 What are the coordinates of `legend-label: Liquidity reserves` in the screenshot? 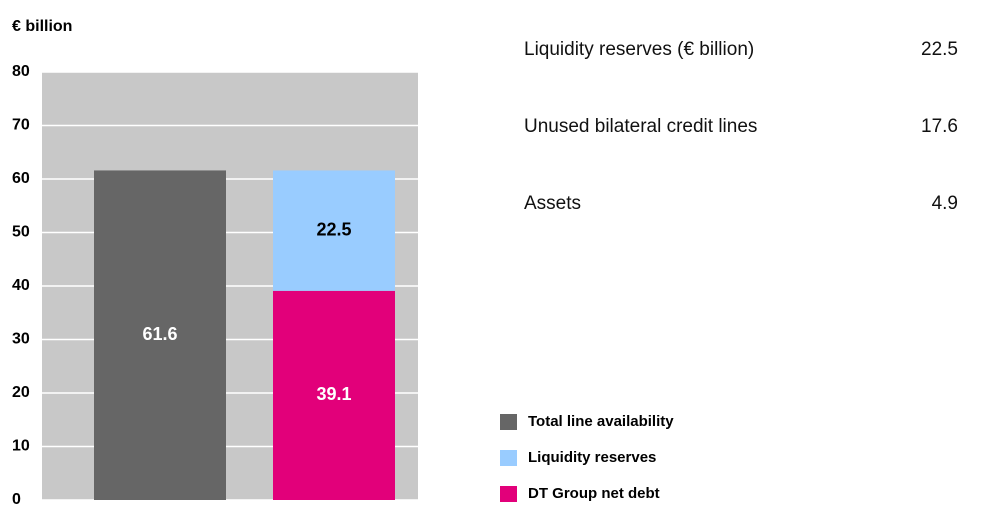 It's located at (592, 457).